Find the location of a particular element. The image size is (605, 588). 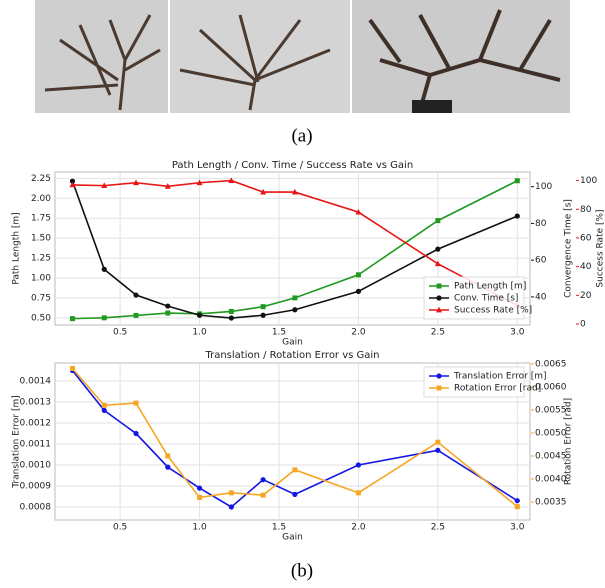

y-tick-label: 0.0014 is located at coordinates (36, 382).